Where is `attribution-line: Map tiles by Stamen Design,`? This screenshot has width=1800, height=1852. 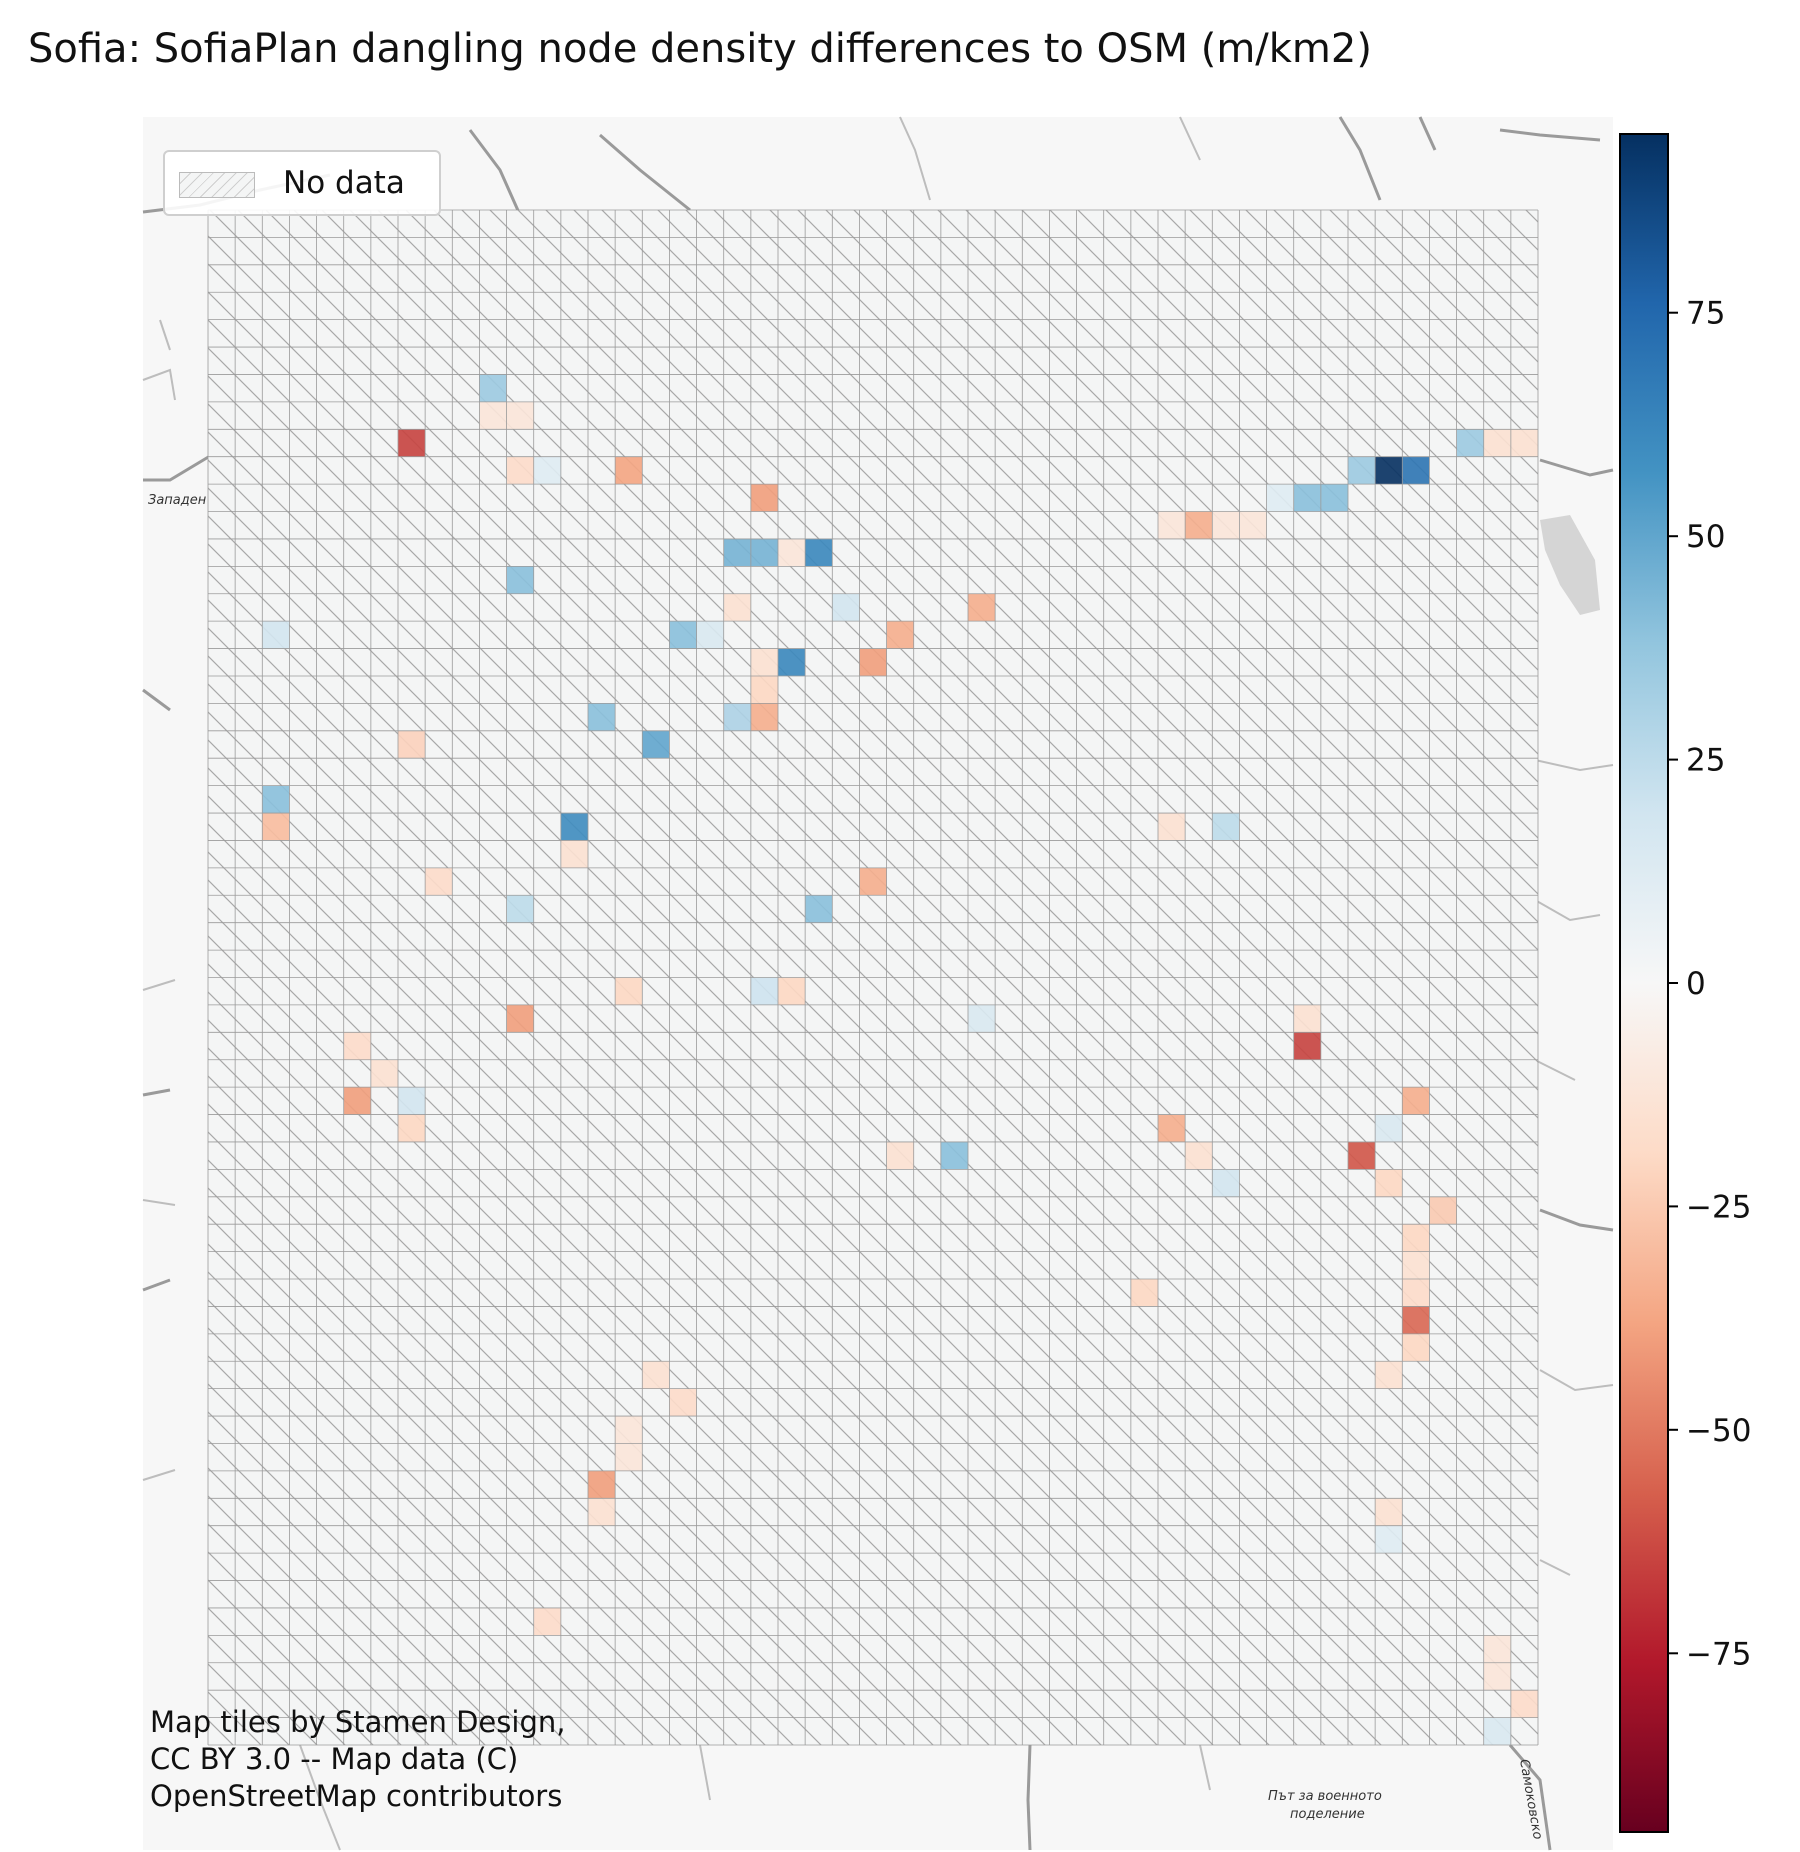 attribution-line: Map tiles by Stamen Design, is located at coordinates (358, 1722).